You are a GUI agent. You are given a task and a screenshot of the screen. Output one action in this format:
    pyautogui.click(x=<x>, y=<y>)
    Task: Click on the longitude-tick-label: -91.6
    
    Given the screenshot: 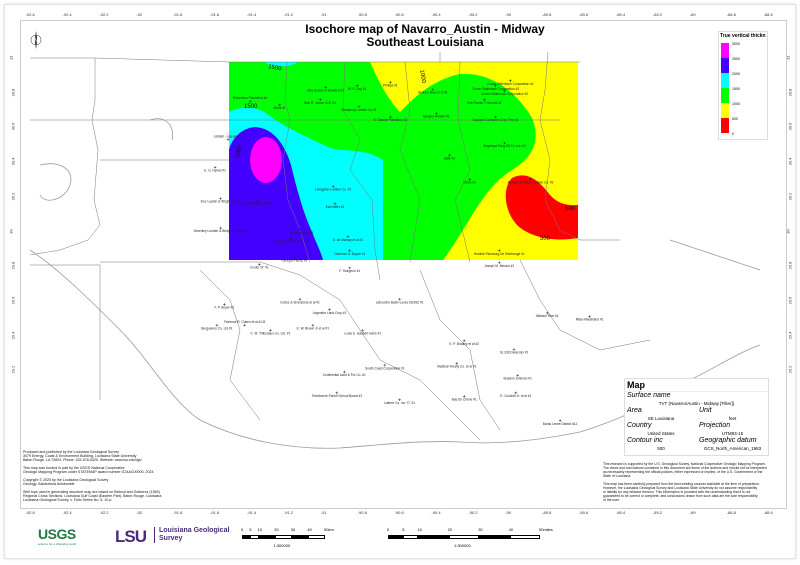 What is the action you would take?
    pyautogui.click(x=215, y=14)
    